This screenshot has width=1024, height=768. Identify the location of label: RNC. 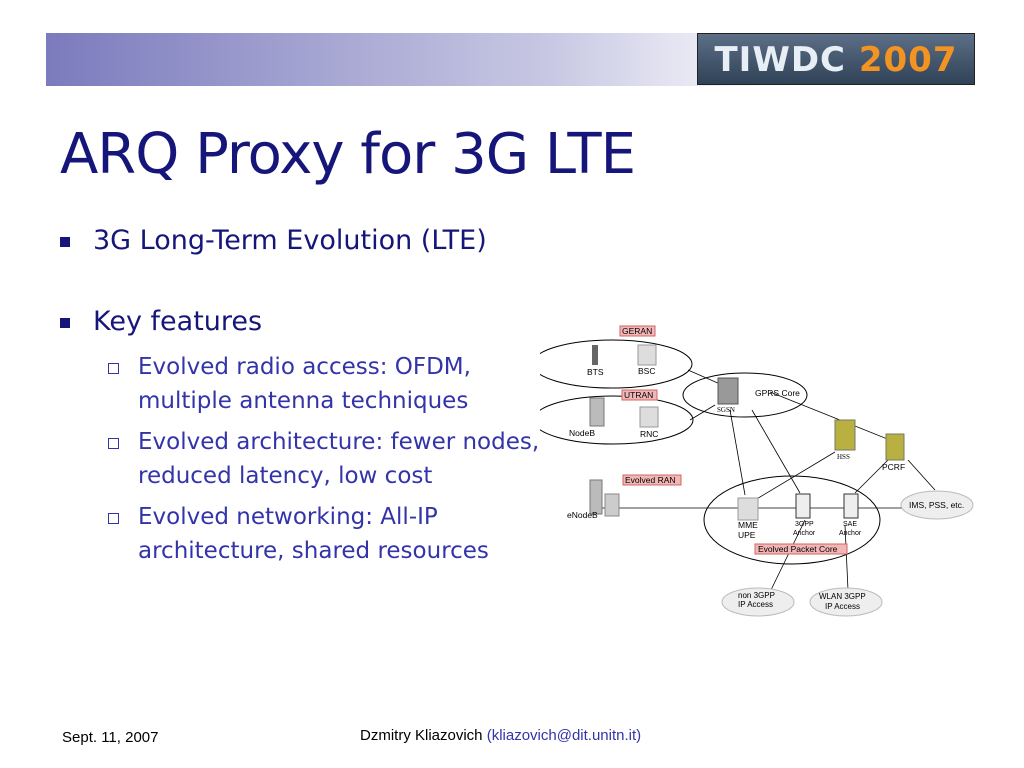
(649, 434).